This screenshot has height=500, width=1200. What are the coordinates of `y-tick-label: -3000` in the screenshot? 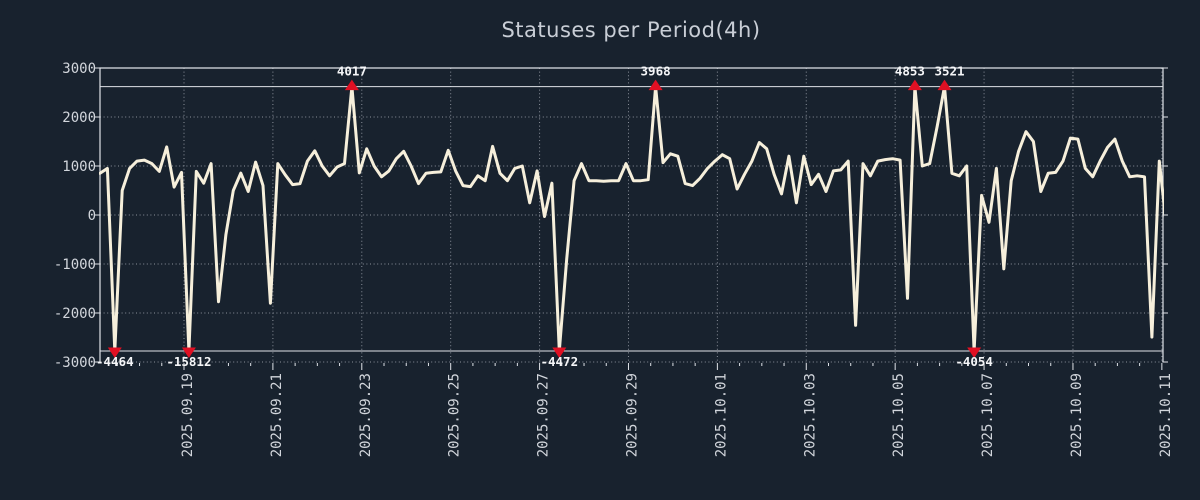 It's located at (75, 363).